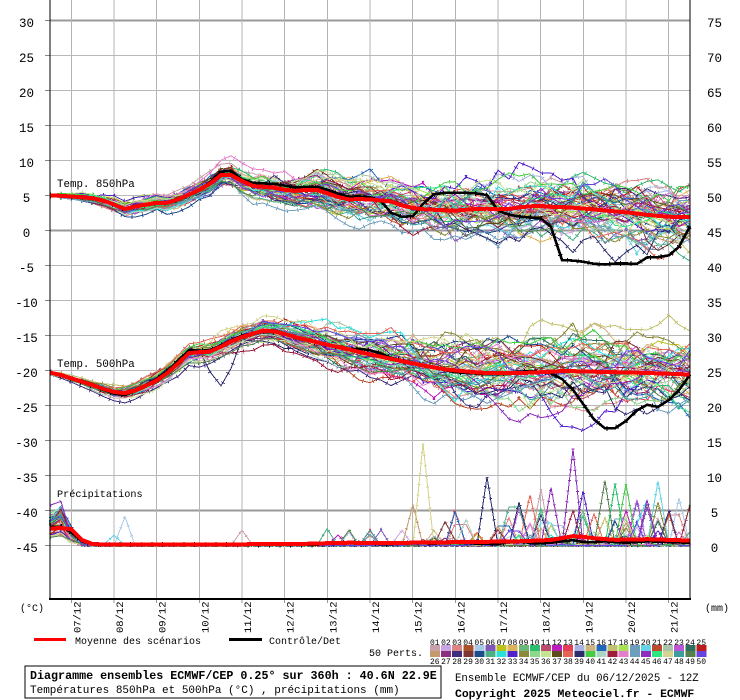  I want to click on svg-text: 12, so click(557, 643).